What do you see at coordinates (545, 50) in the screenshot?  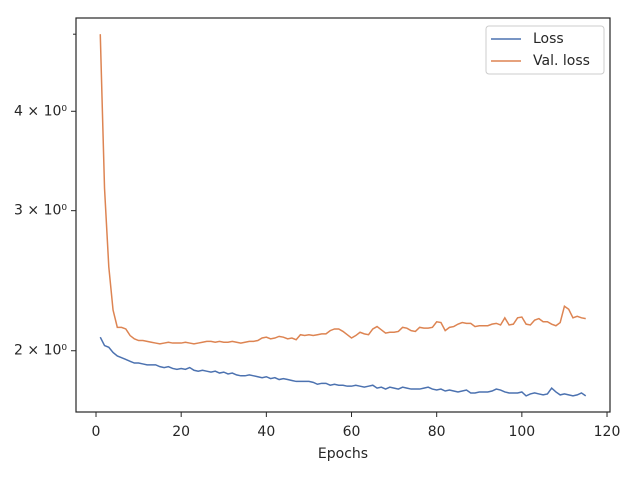 I see `legend-box` at bounding box center [545, 50].